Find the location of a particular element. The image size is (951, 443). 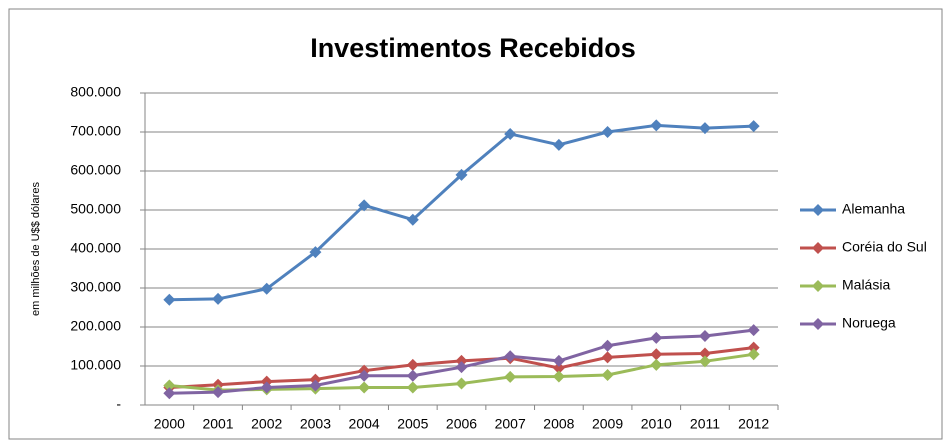

legend-label: Coréia do Sul is located at coordinates (884, 247).